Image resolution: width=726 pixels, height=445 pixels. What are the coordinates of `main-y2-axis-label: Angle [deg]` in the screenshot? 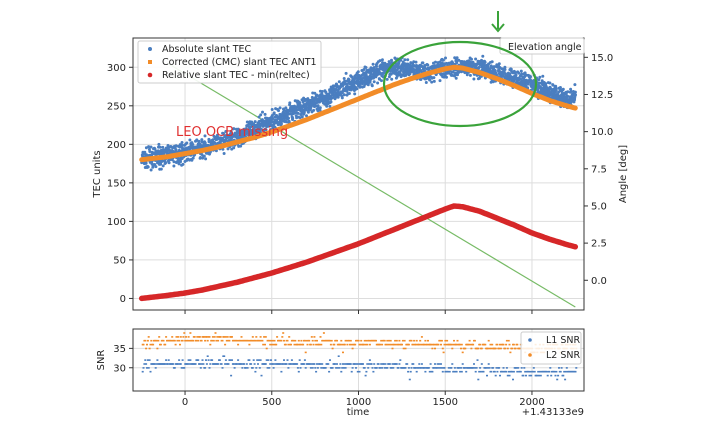 It's located at (623, 174).